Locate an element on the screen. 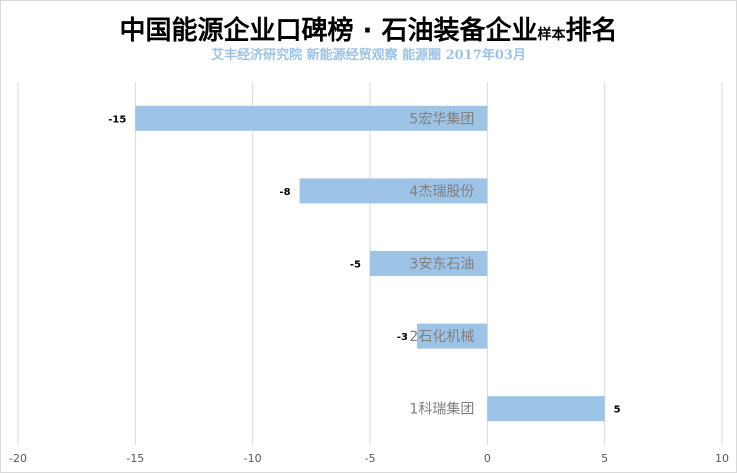 The width and height of the screenshot is (737, 473). category-label: 1科瑞集团 is located at coordinates (441, 409).